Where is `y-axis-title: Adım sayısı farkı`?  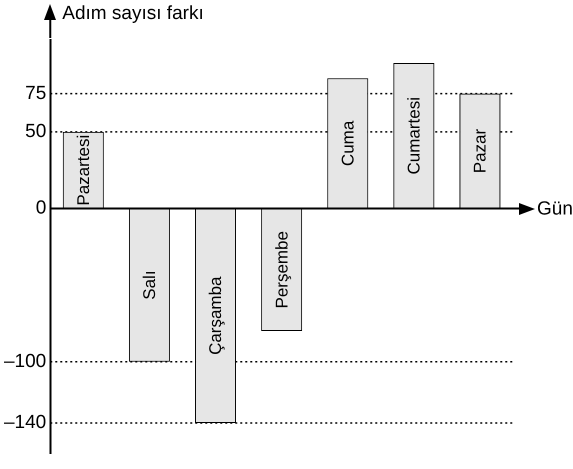 y-axis-title: Adım sayısı farkı is located at coordinates (133, 13).